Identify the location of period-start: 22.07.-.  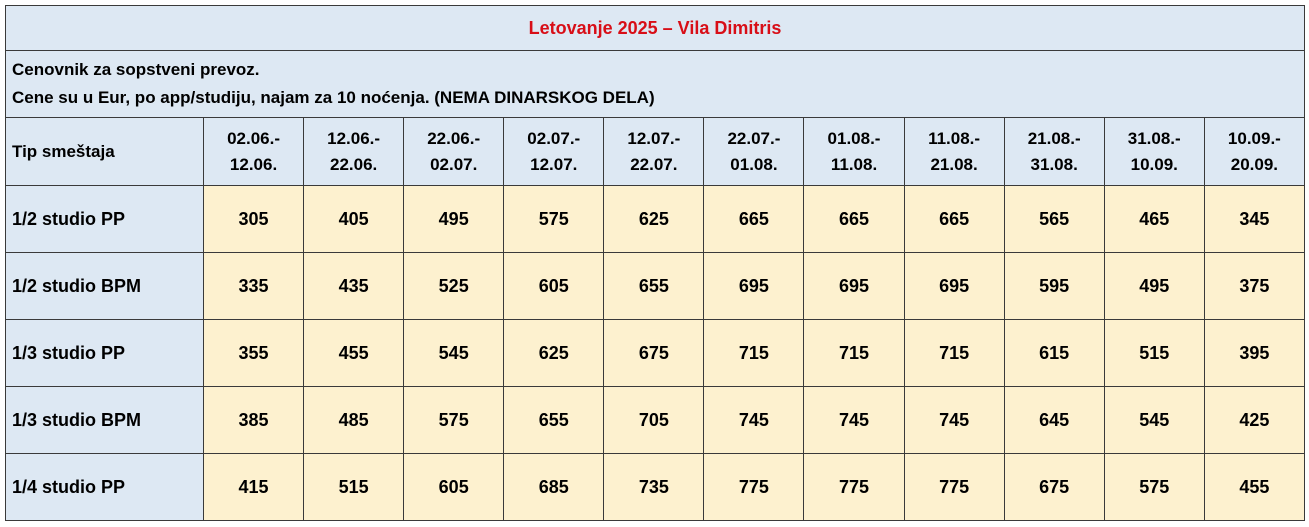
(754, 138).